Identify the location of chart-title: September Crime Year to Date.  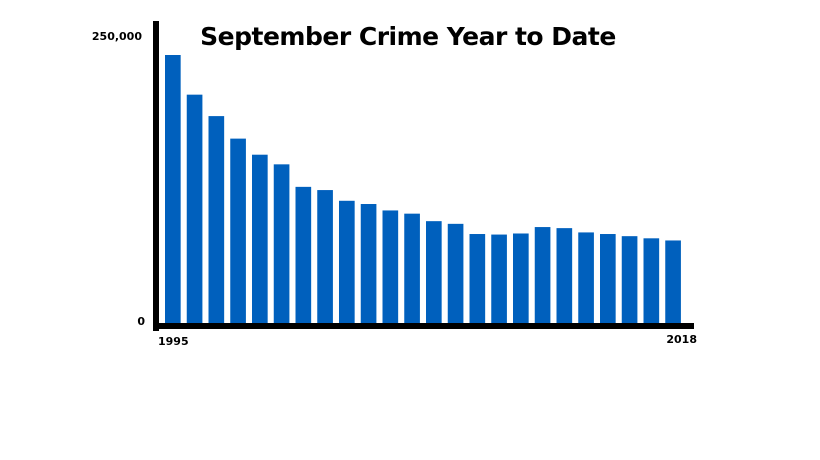
(408, 36).